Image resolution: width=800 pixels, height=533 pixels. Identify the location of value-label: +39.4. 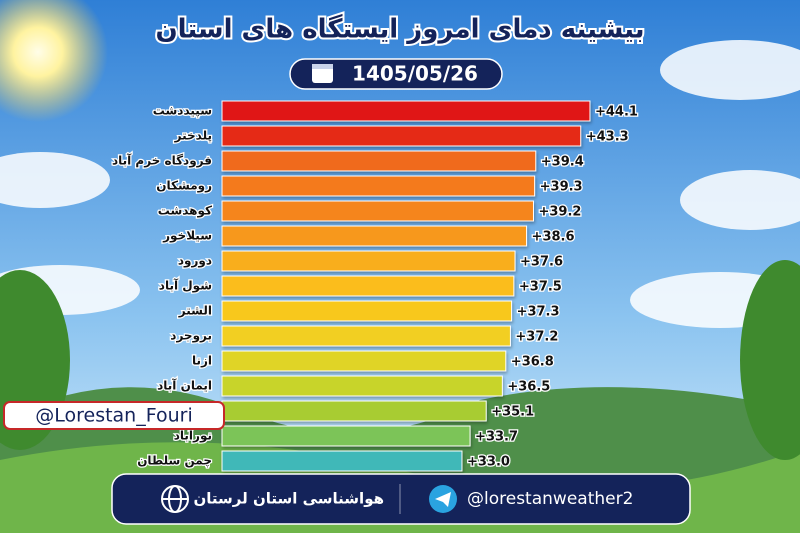
(562, 162).